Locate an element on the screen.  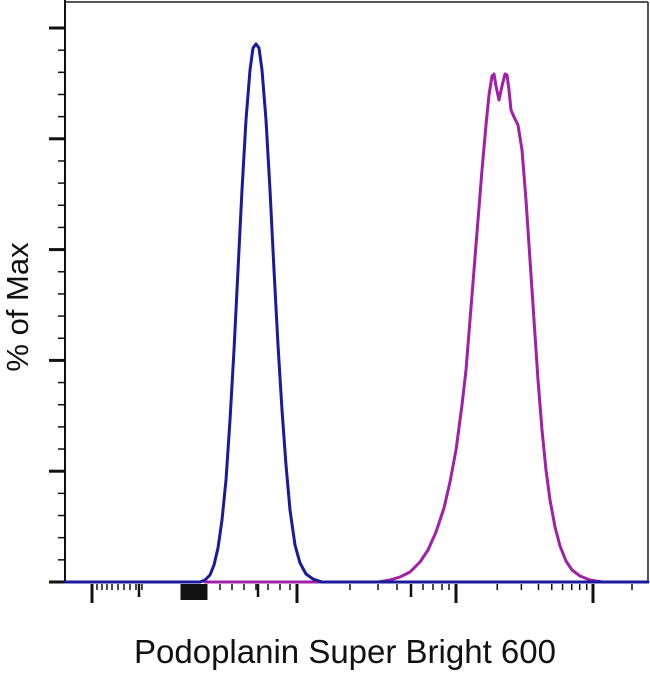
x-axis-ticks is located at coordinates (361, 593).